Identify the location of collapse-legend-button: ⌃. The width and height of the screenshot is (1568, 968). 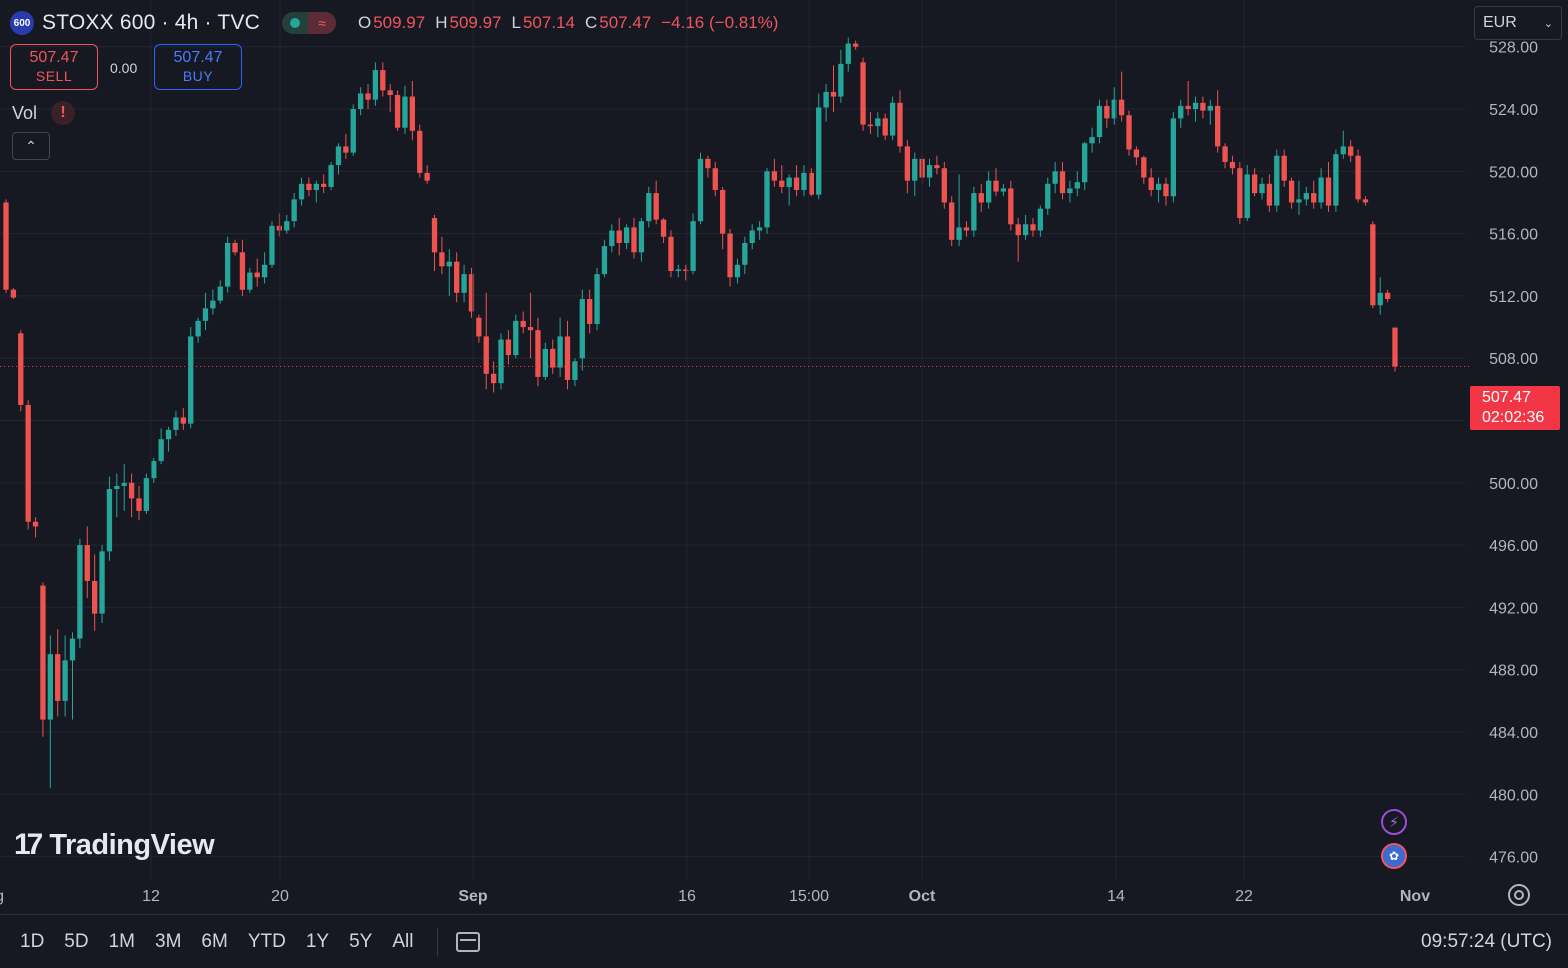
(31, 146).